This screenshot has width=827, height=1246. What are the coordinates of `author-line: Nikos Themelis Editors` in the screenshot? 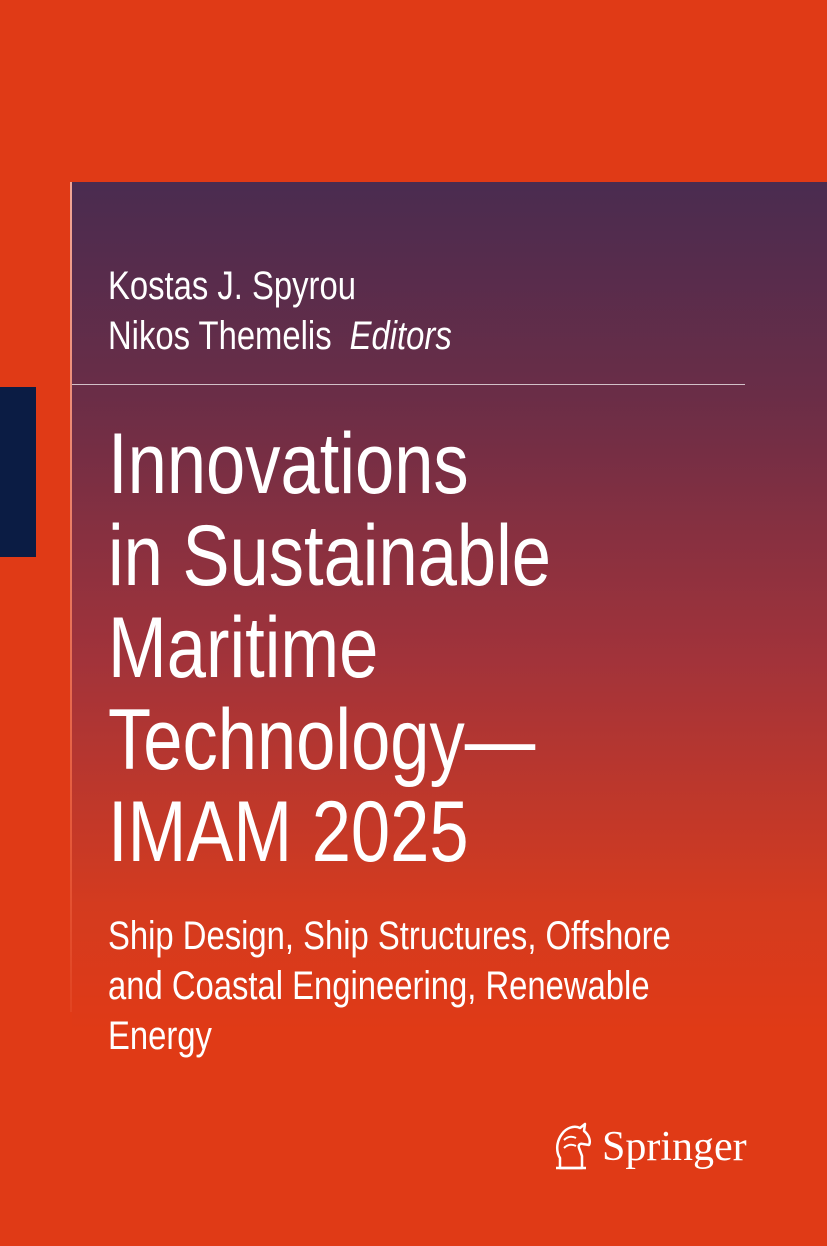 It's located at (280, 336).